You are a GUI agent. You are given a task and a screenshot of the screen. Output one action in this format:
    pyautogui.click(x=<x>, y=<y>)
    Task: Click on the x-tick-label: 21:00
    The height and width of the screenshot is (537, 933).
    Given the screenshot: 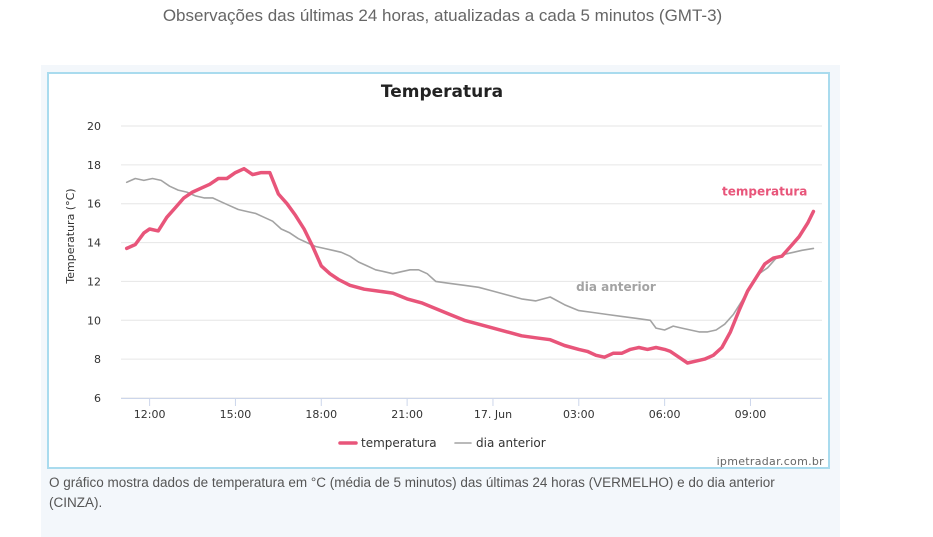 What is the action you would take?
    pyautogui.click(x=407, y=414)
    